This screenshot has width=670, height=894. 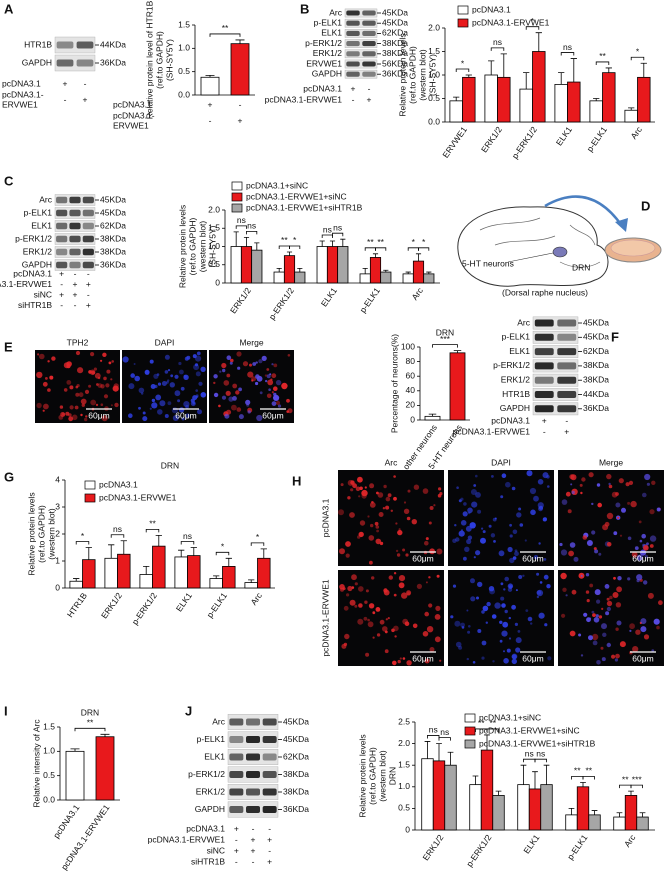 What do you see at coordinates (492, 431) in the screenshot?
I see `condition-label: pcDNA3.1-ERVWE1` at bounding box center [492, 431].